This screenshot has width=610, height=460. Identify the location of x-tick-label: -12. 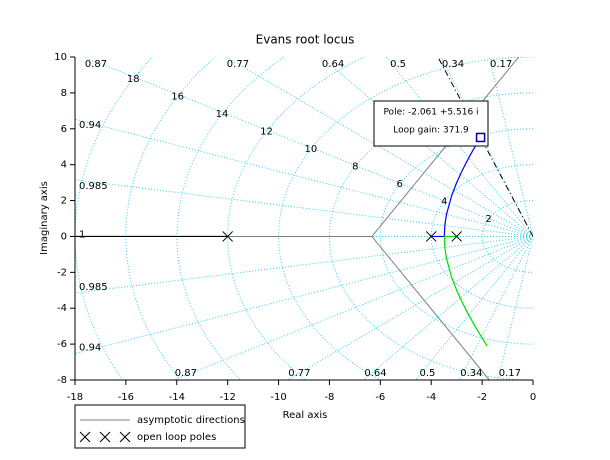
(227, 397).